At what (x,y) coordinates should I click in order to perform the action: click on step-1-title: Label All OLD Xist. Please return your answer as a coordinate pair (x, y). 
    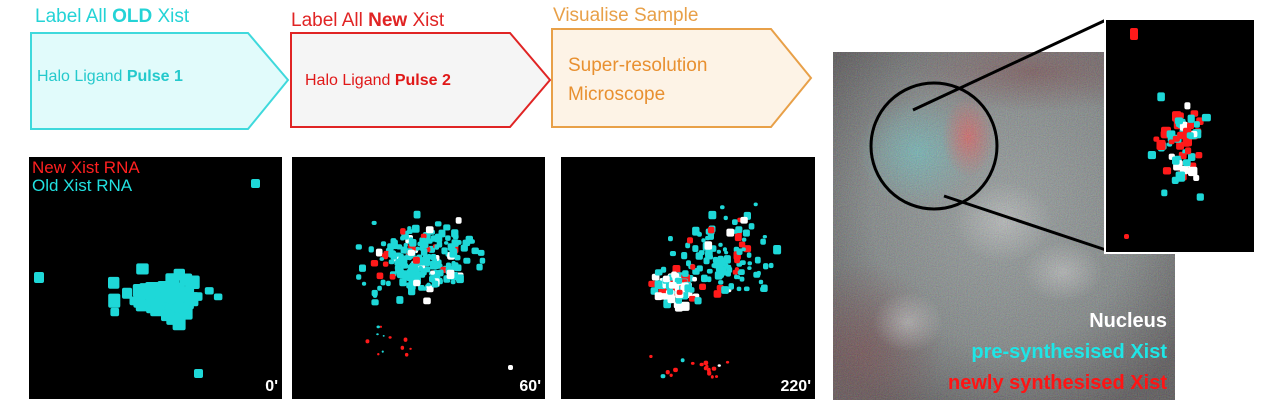
    Looking at the image, I should click on (112, 17).